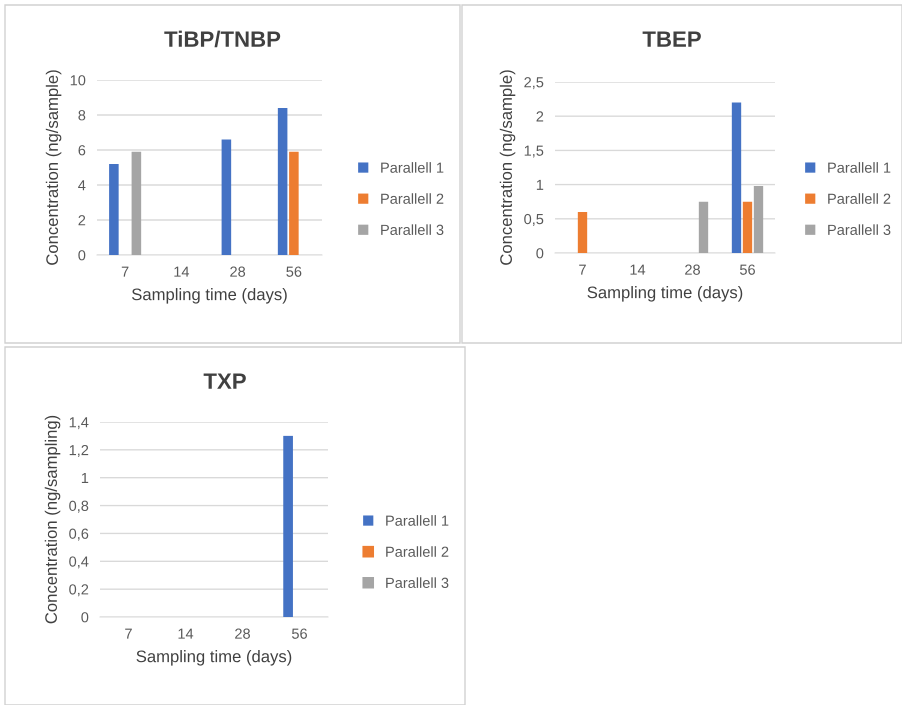 Image resolution: width=902 pixels, height=705 pixels. I want to click on chart-title: TBEP, so click(671, 39).